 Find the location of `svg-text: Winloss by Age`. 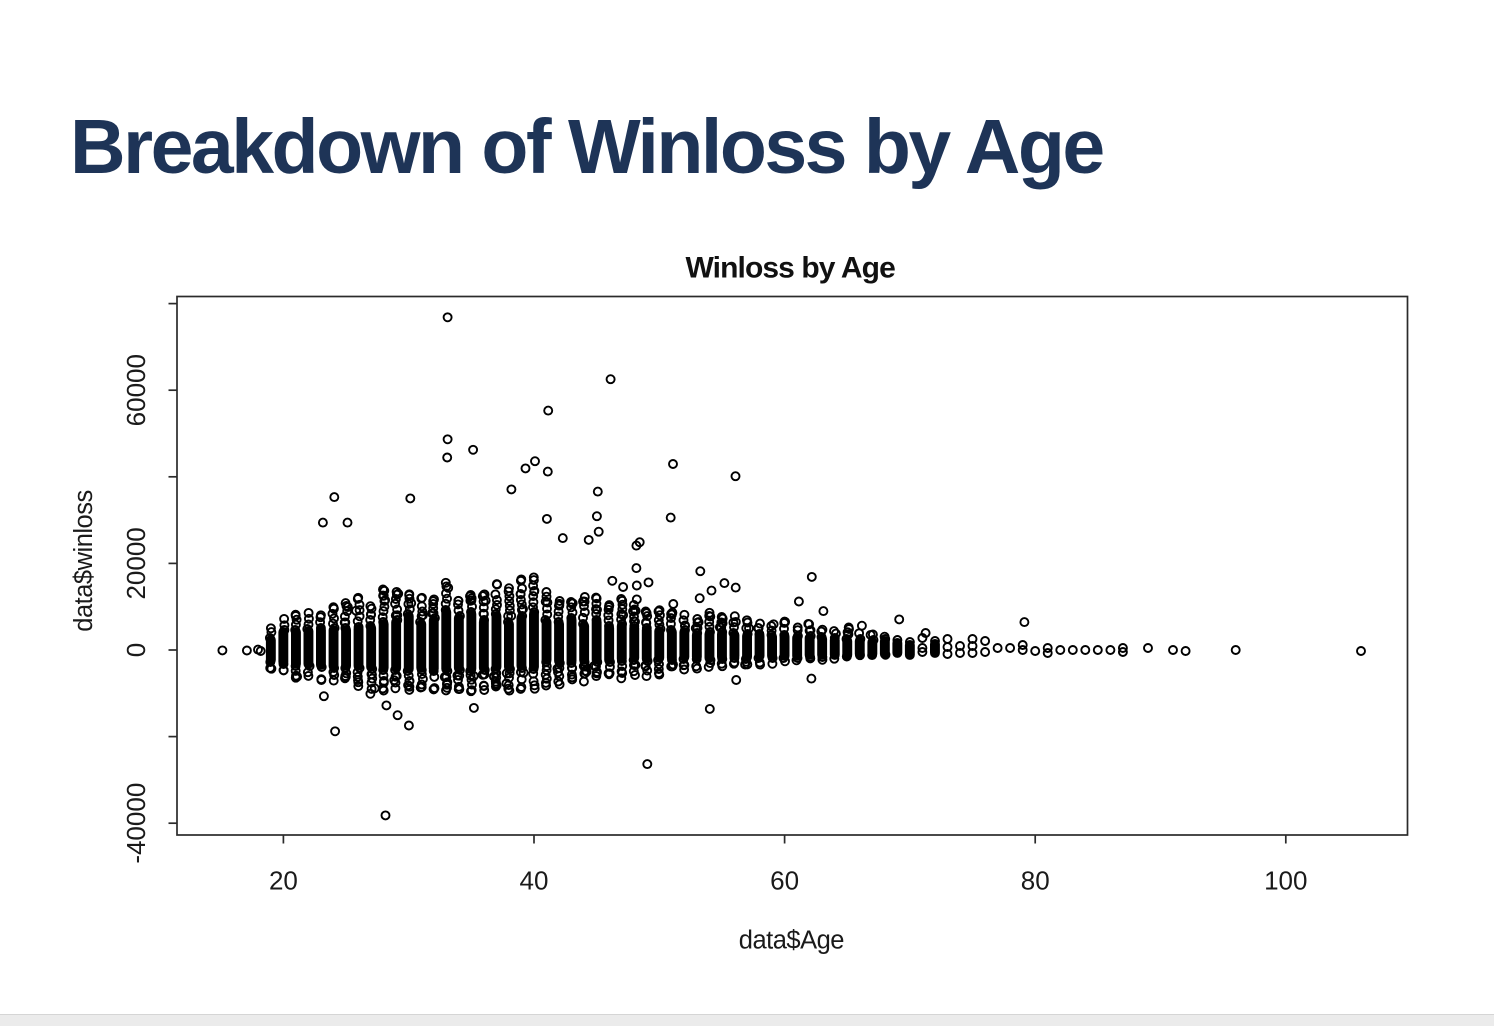

svg-text: Winloss by Age is located at coordinates (791, 268).